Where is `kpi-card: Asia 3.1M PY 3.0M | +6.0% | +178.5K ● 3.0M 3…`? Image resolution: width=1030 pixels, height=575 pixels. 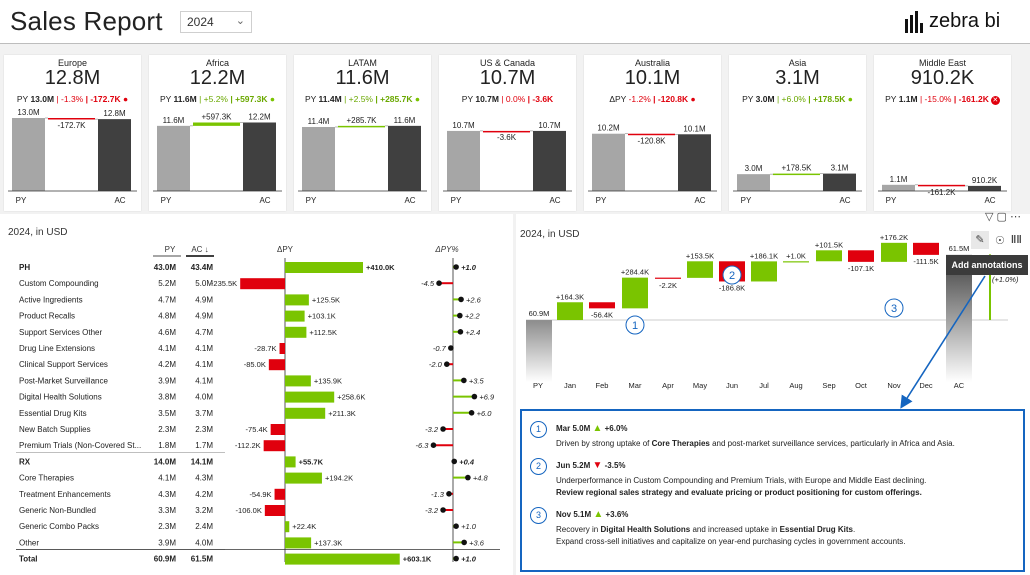
kpi-card: Asia 3.1M PY 3.0M | +6.0% | +178.5K ● 3.0M 3… is located at coordinates (797, 133).